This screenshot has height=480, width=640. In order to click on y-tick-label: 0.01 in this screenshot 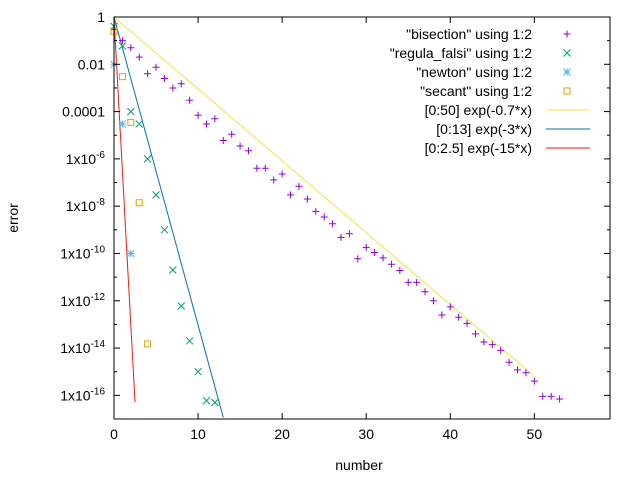, I will do `click(91, 64)`.